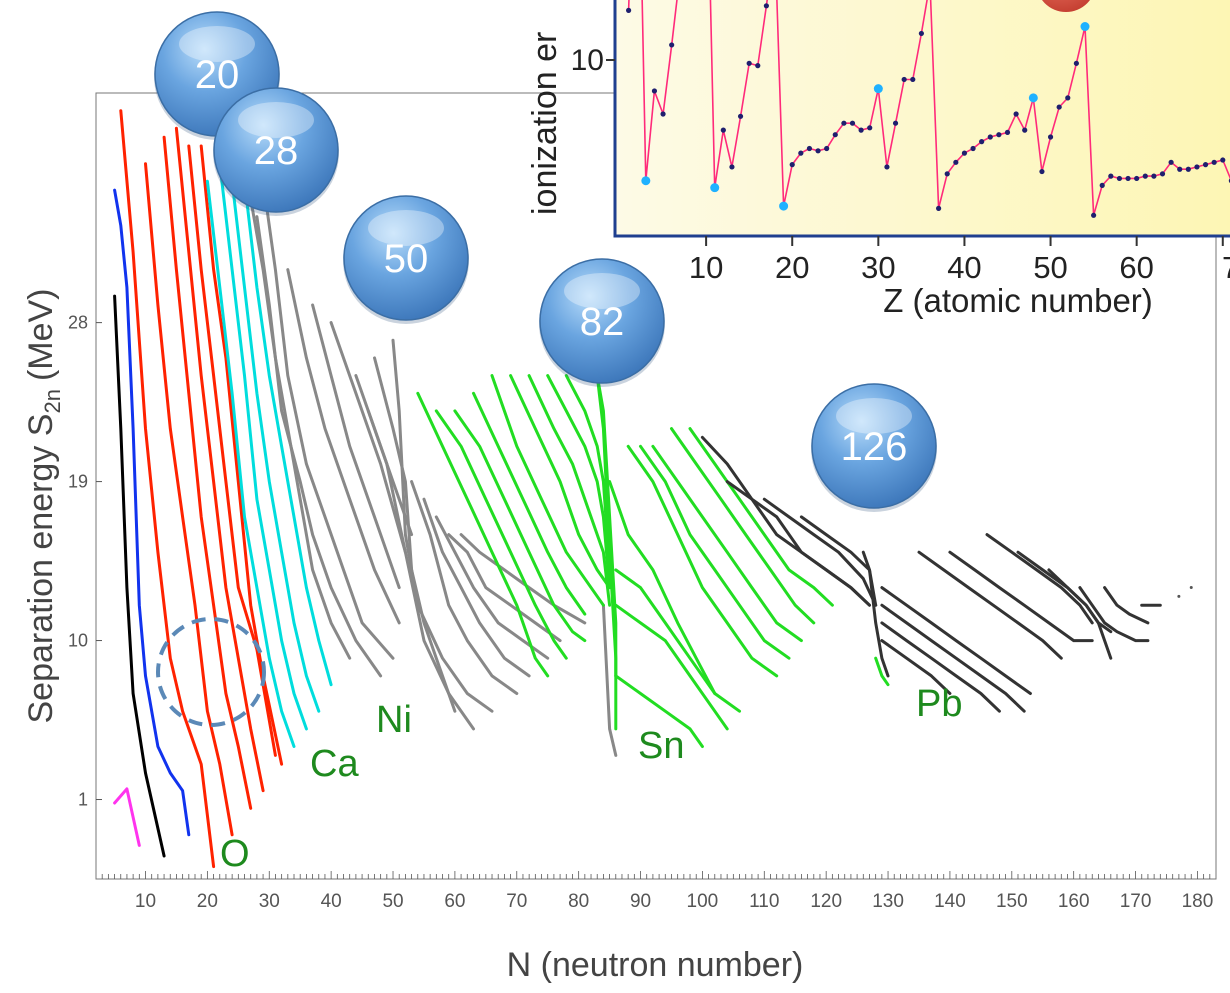 The height and width of the screenshot is (993, 1230). What do you see at coordinates (578, 901) in the screenshot?
I see `x-tick-label: 80` at bounding box center [578, 901].